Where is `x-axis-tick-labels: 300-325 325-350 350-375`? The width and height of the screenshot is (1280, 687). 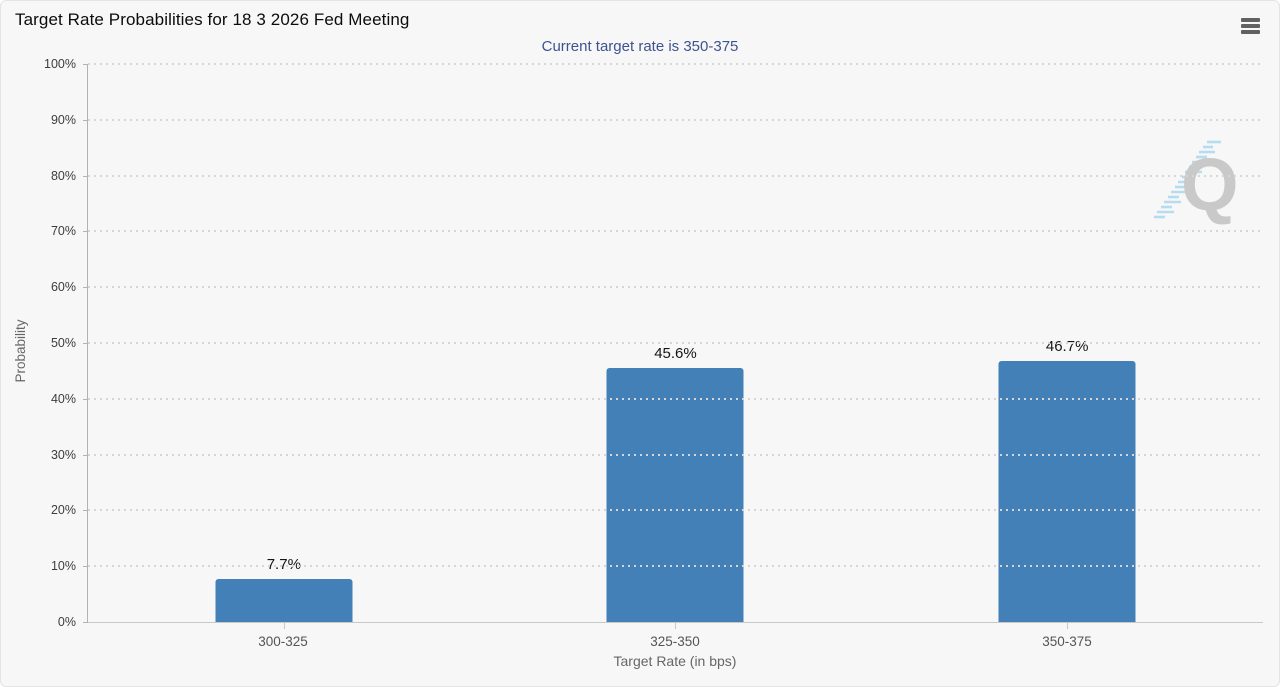
x-axis-tick-labels: 300-325 325-350 350-375 is located at coordinates (675, 643).